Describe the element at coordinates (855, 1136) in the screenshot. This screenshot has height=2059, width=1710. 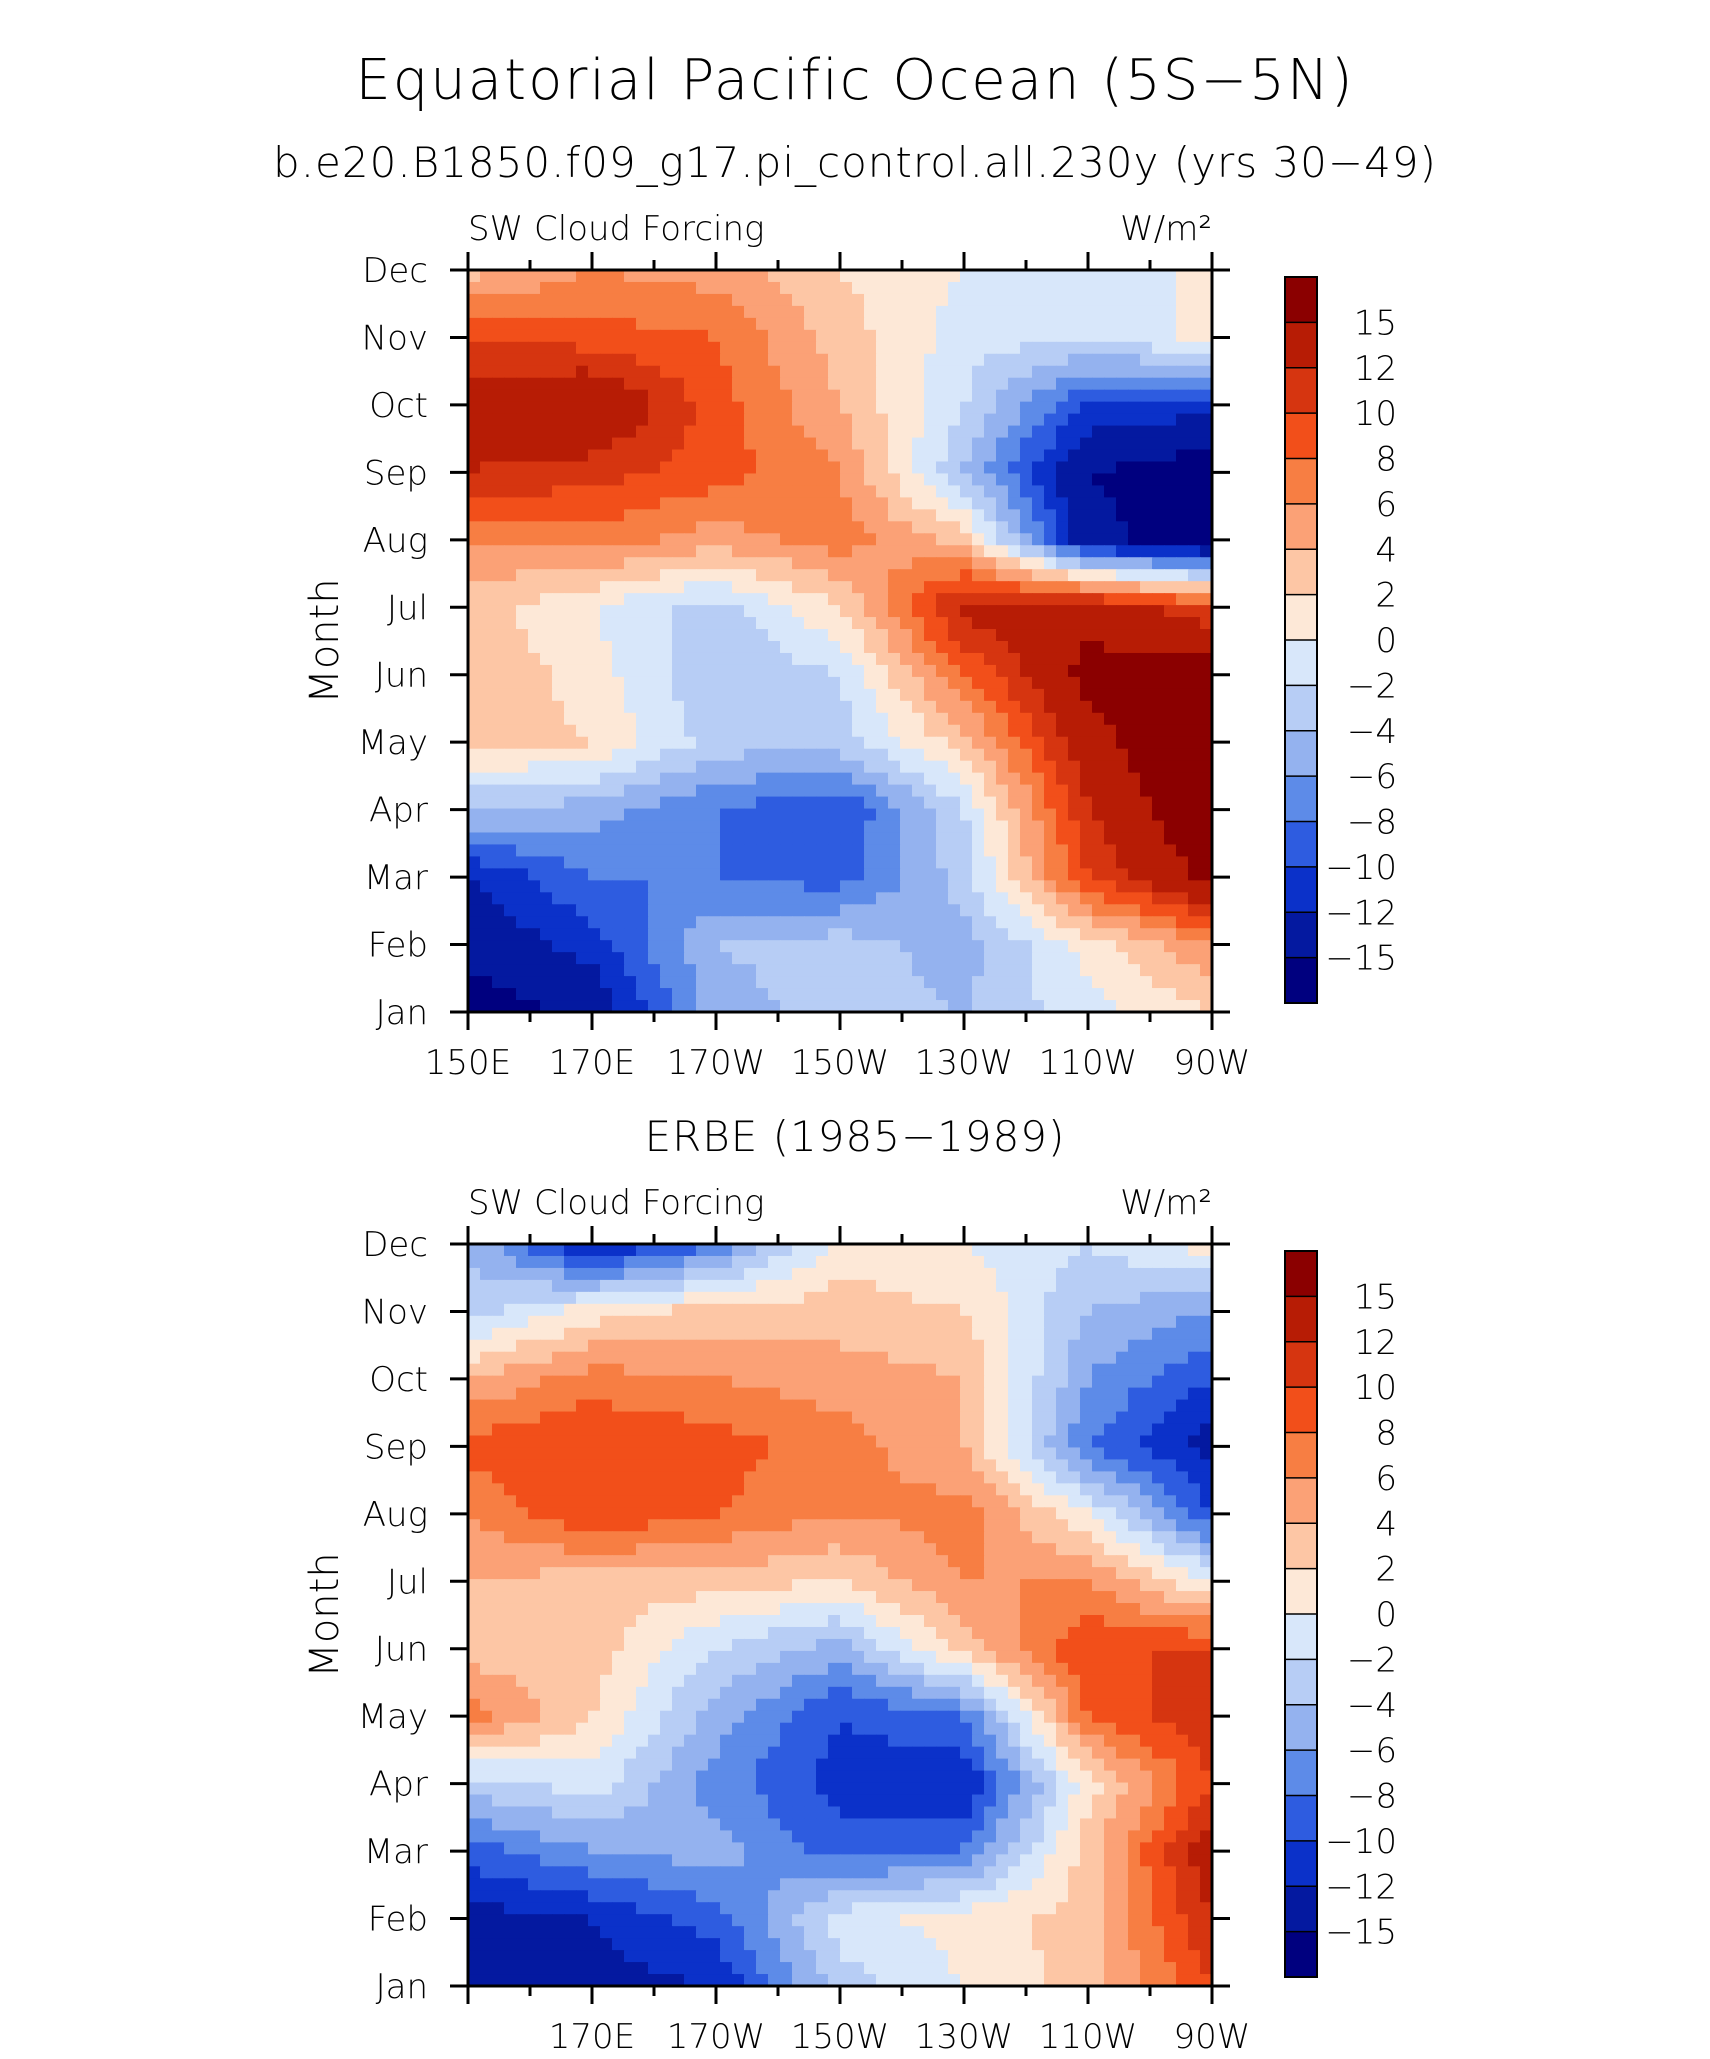
I see `panel-2-title: ERBE (1985−1989)` at that location.